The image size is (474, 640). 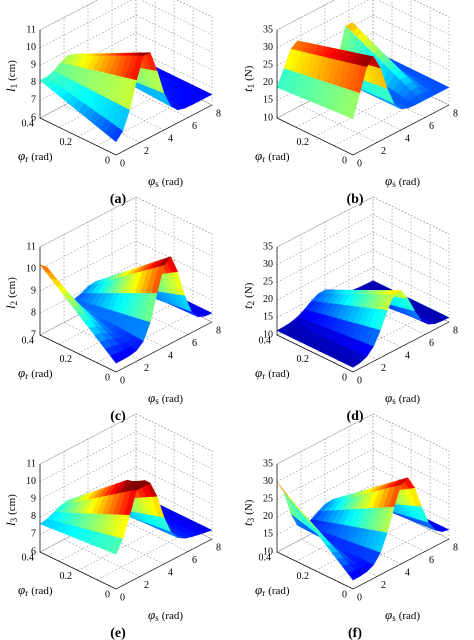 I want to click on label-unit: (cm), so click(x=12, y=70).